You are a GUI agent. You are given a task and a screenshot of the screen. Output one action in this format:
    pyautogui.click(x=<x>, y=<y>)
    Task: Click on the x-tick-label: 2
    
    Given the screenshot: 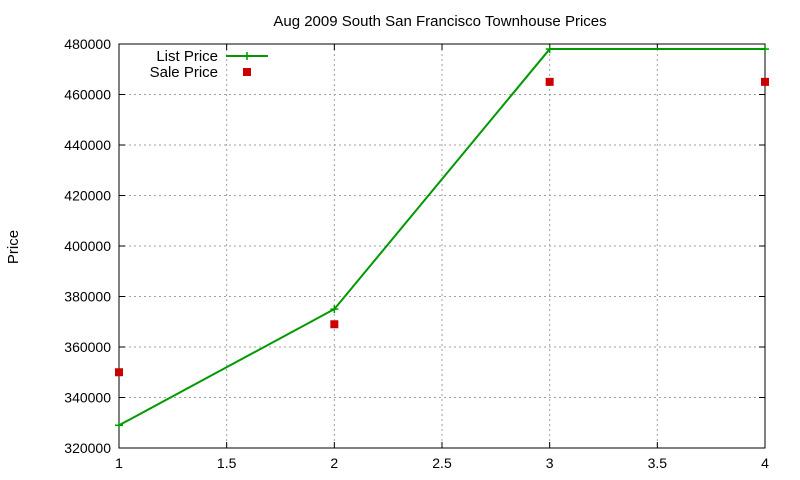 What is the action you would take?
    pyautogui.click(x=334, y=463)
    